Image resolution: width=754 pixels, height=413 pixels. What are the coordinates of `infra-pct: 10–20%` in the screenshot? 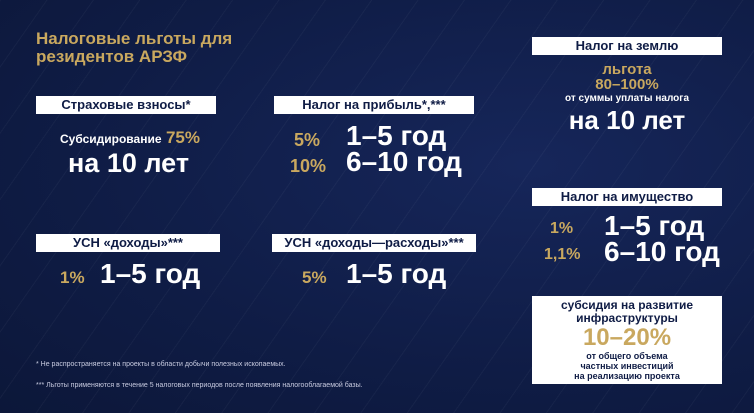 It's located at (627, 337).